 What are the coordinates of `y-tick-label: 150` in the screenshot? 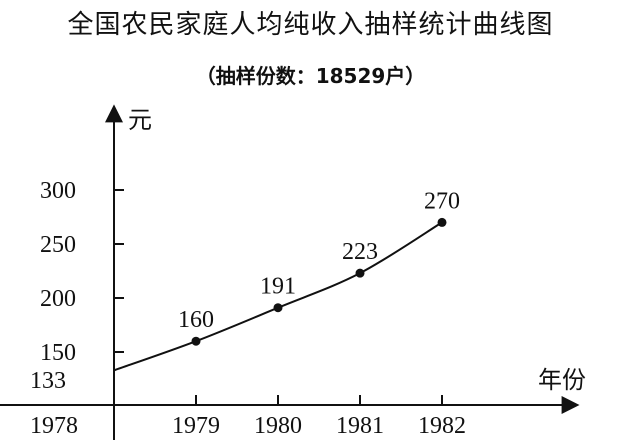 It's located at (58, 353).